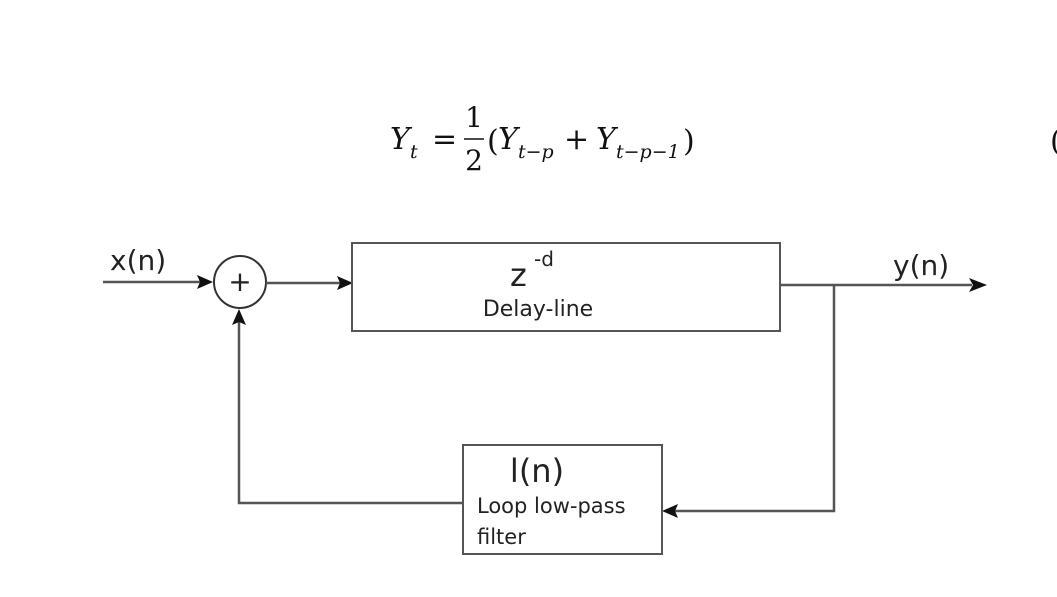  I want to click on output-label: y(n), so click(921, 265).